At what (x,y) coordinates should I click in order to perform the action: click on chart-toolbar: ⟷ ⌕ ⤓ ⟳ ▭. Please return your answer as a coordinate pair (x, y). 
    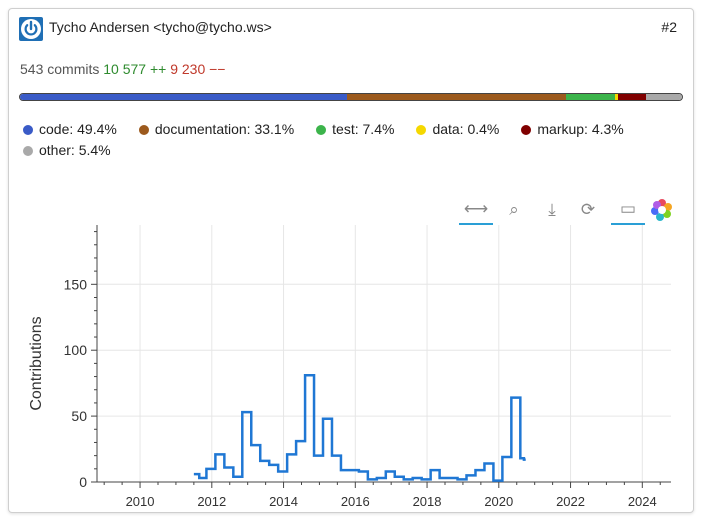
    Looking at the image, I should click on (564, 210).